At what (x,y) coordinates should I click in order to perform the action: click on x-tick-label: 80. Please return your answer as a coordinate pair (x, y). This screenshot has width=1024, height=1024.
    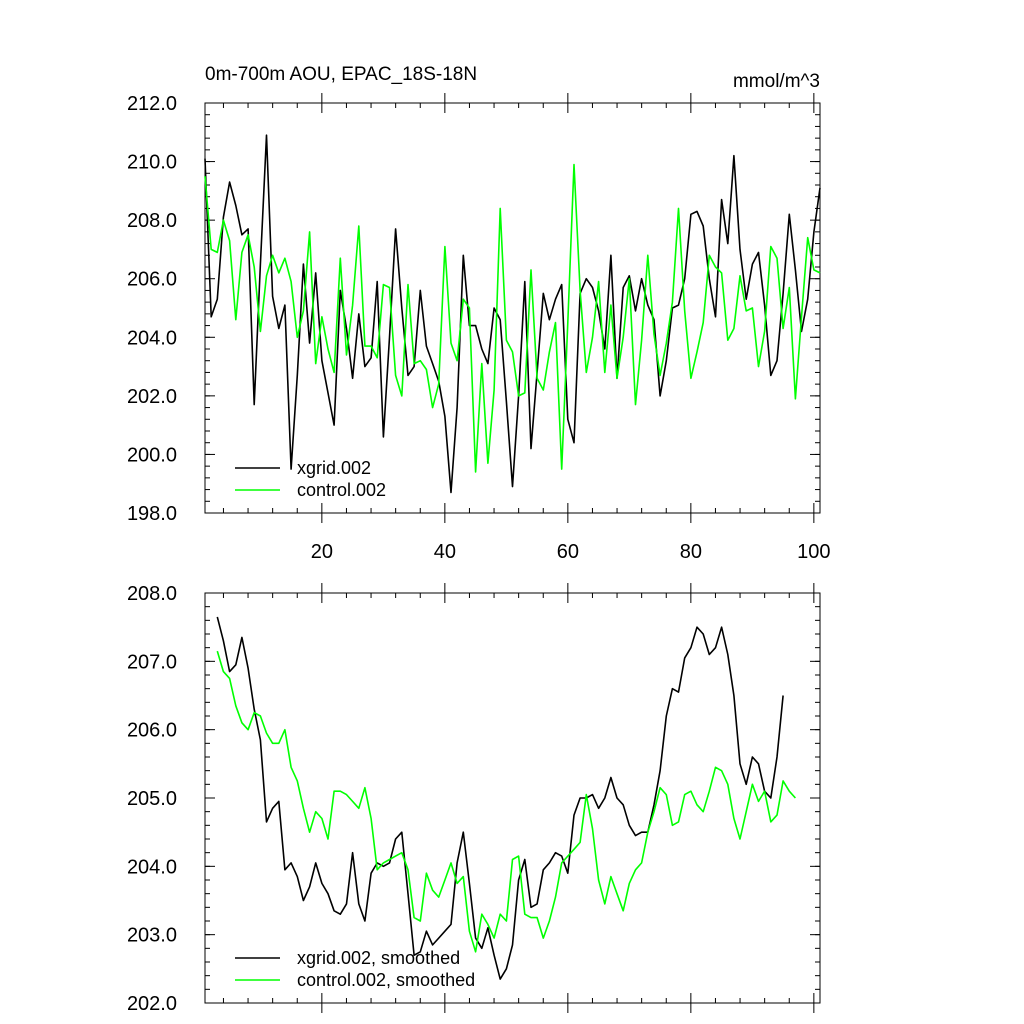
    Looking at the image, I should click on (691, 552).